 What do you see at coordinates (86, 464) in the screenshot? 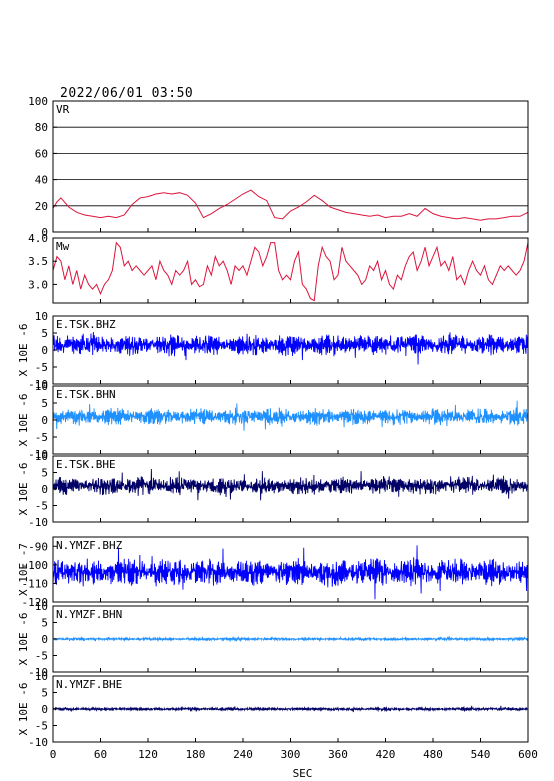
I see `panel-label: E.TSK.BHE` at bounding box center [86, 464].